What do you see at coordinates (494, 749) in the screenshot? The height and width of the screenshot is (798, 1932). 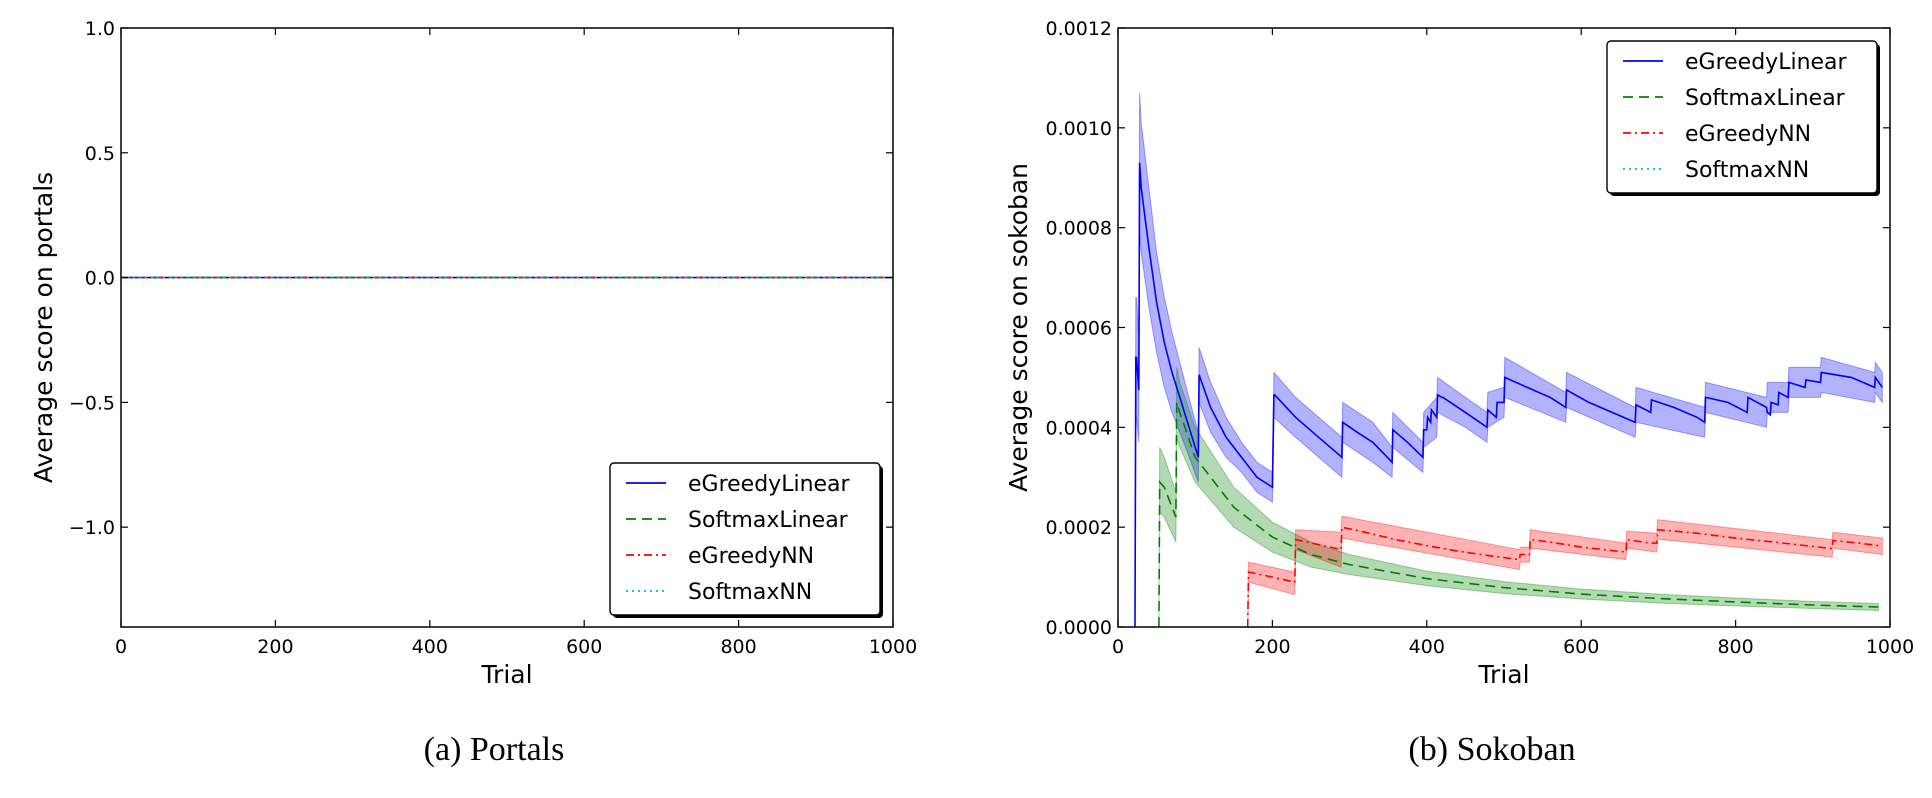 I see `portals-caption: (a) Portals` at bounding box center [494, 749].